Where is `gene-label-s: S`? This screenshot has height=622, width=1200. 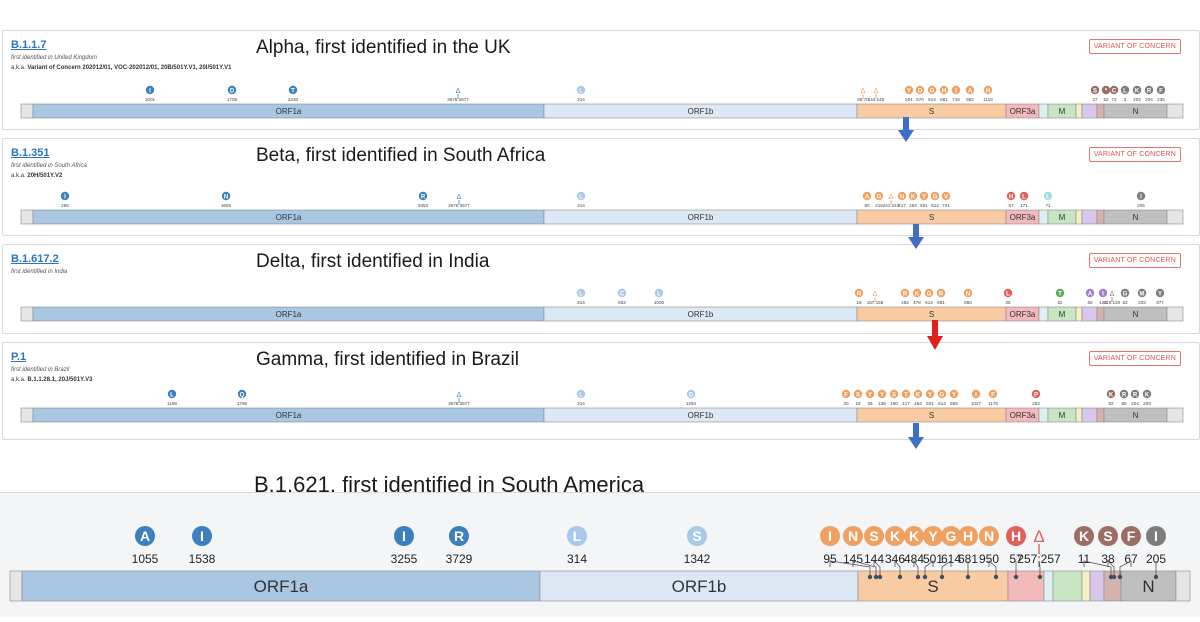
gene-label-s: S is located at coordinates (932, 586).